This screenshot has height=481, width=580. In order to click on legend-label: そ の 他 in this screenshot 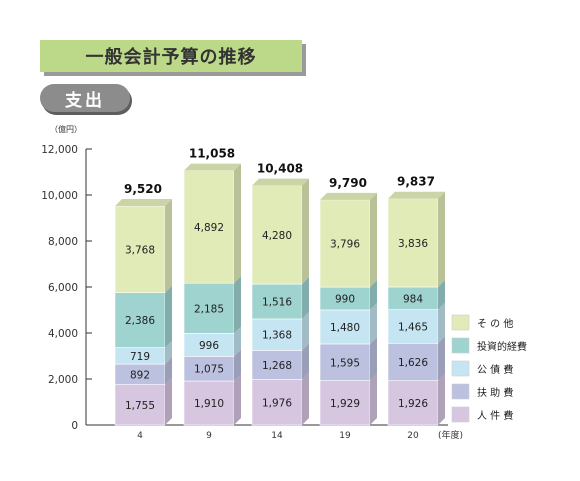, I will do `click(495, 323)`.